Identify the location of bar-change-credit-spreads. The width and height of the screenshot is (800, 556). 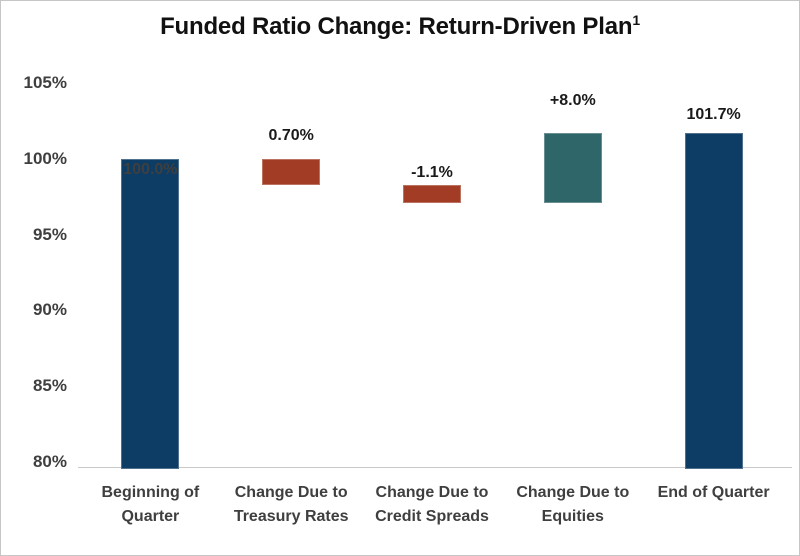
(432, 193).